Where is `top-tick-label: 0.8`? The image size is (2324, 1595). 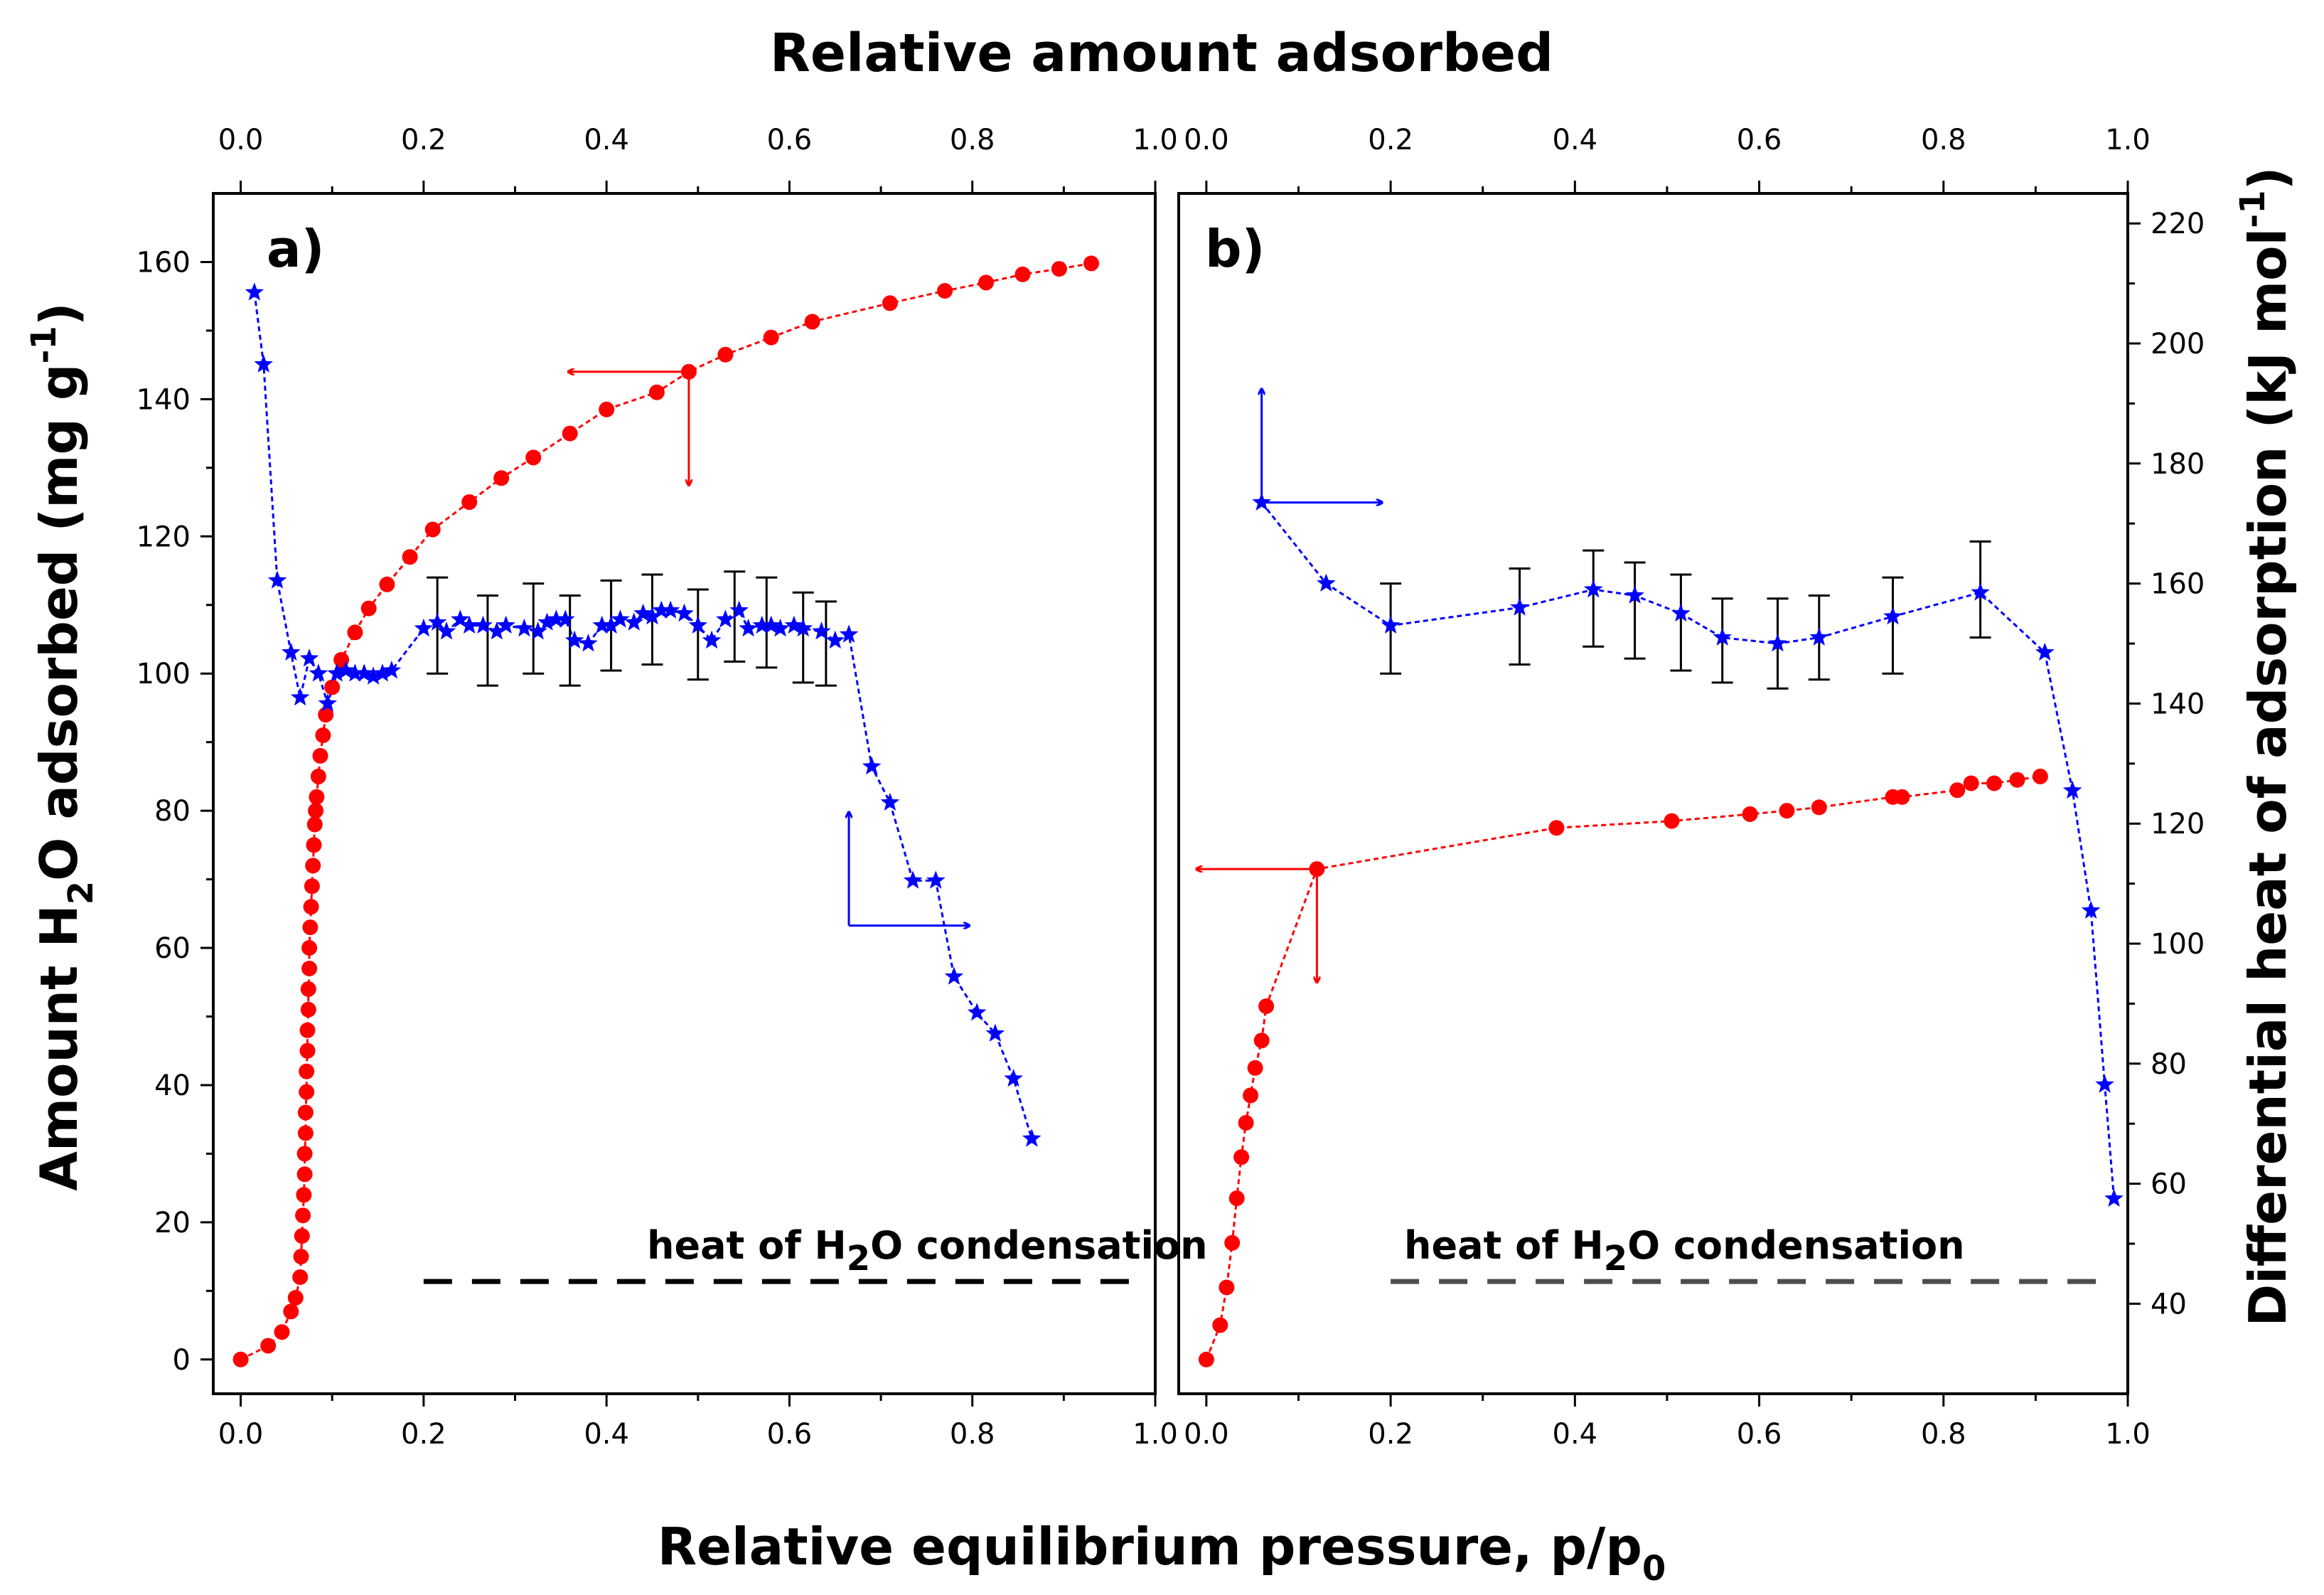 top-tick-label: 0.8 is located at coordinates (1943, 140).